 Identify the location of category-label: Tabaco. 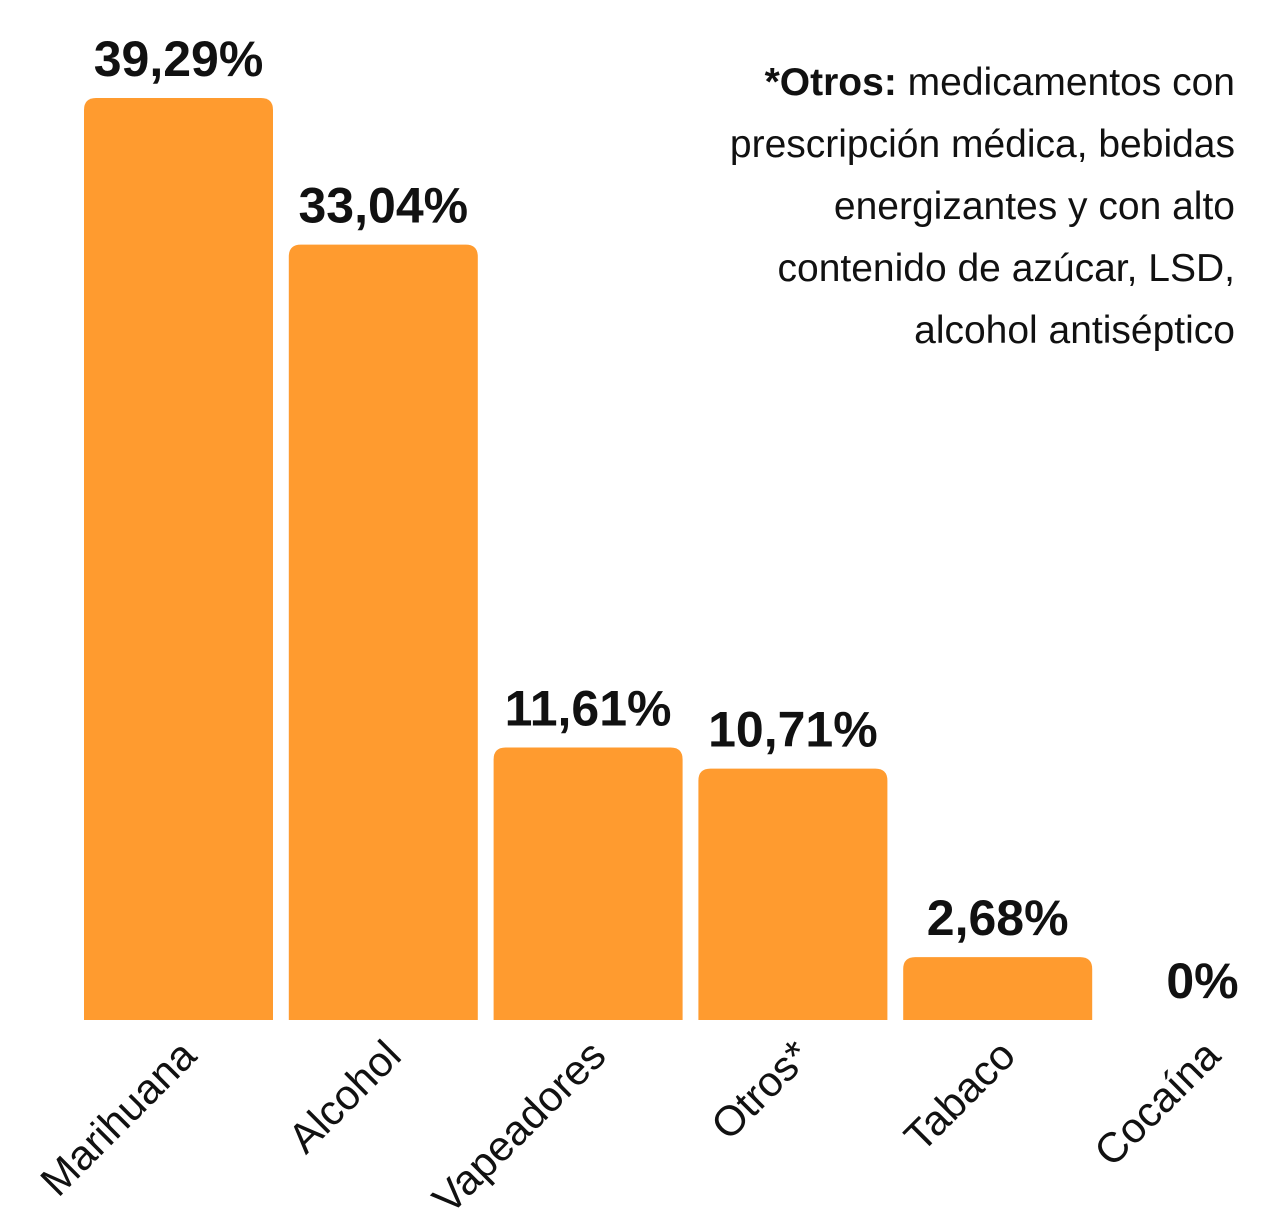
(959, 1095).